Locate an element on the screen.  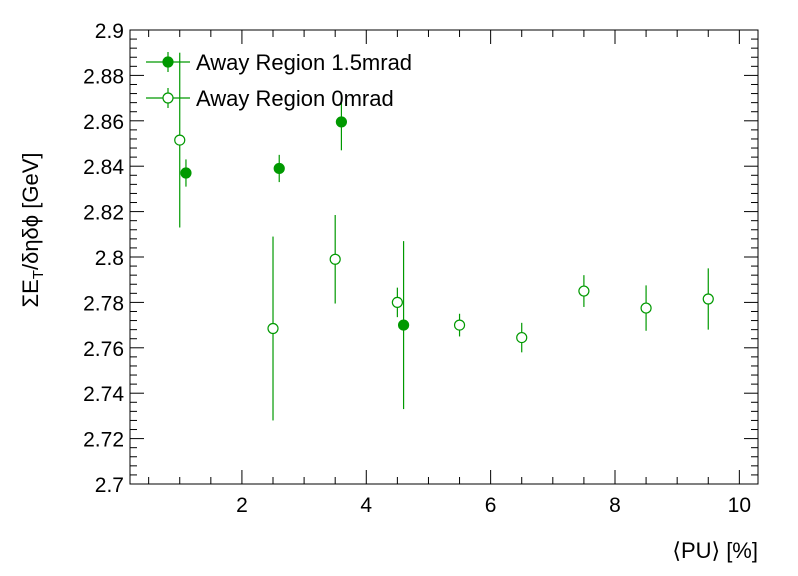
y-tick-label: 2.78 is located at coordinates (103, 303).